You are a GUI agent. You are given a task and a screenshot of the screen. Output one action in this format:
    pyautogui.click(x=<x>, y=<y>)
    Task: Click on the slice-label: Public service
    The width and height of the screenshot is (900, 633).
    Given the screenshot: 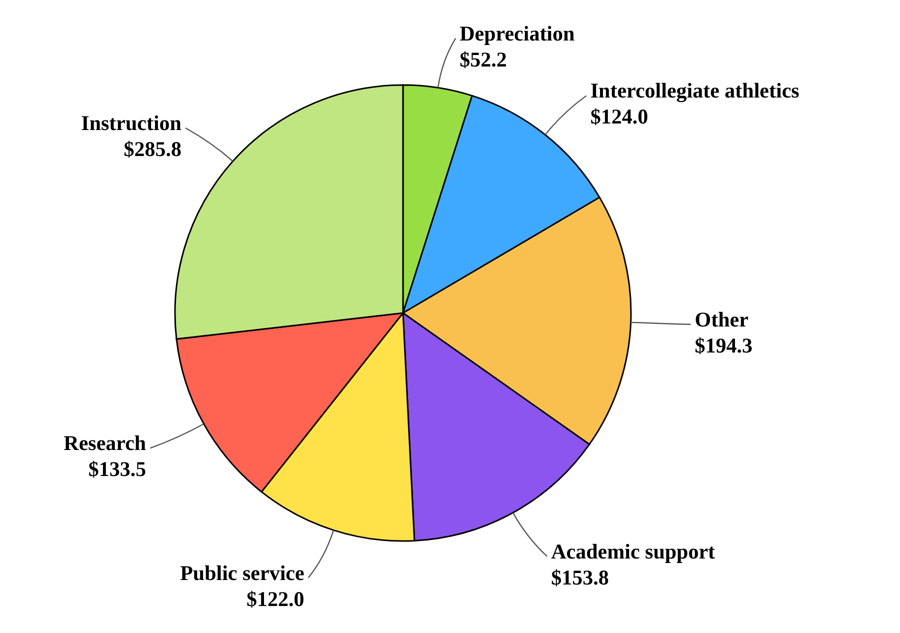 What is the action you would take?
    pyautogui.click(x=242, y=572)
    